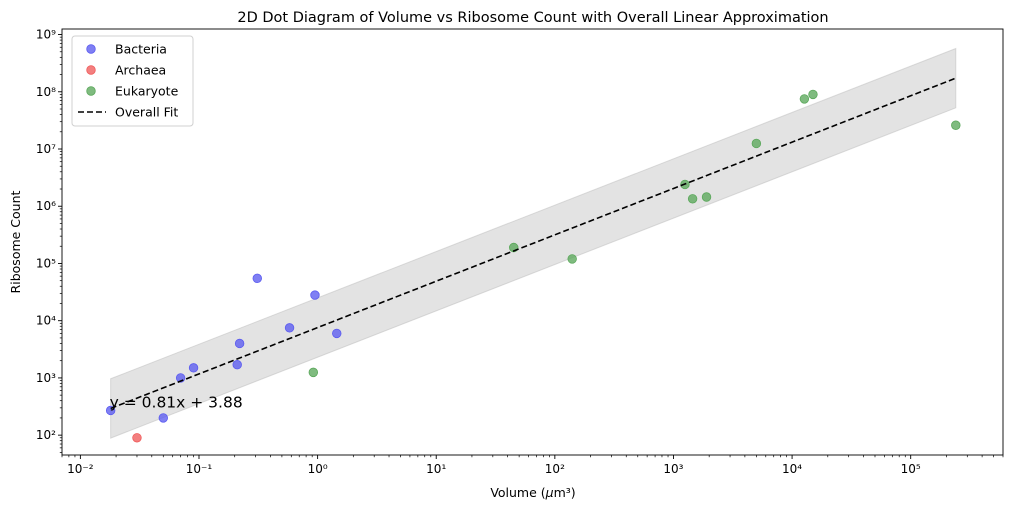  What do you see at coordinates (46, 149) in the screenshot?
I see `y-tick-label: 10⁷` at bounding box center [46, 149].